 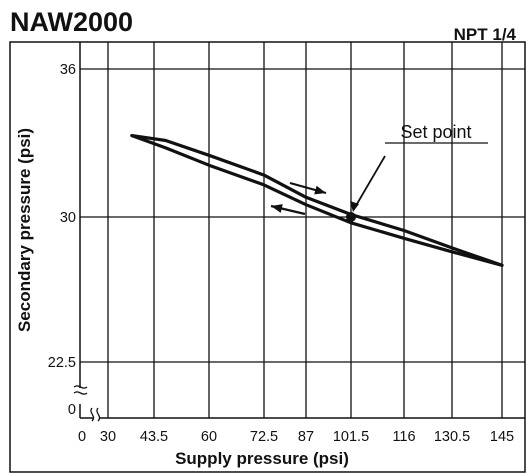 What do you see at coordinates (262, 458) in the screenshot?
I see `x-axis-label: Supply pressure (psi)` at bounding box center [262, 458].